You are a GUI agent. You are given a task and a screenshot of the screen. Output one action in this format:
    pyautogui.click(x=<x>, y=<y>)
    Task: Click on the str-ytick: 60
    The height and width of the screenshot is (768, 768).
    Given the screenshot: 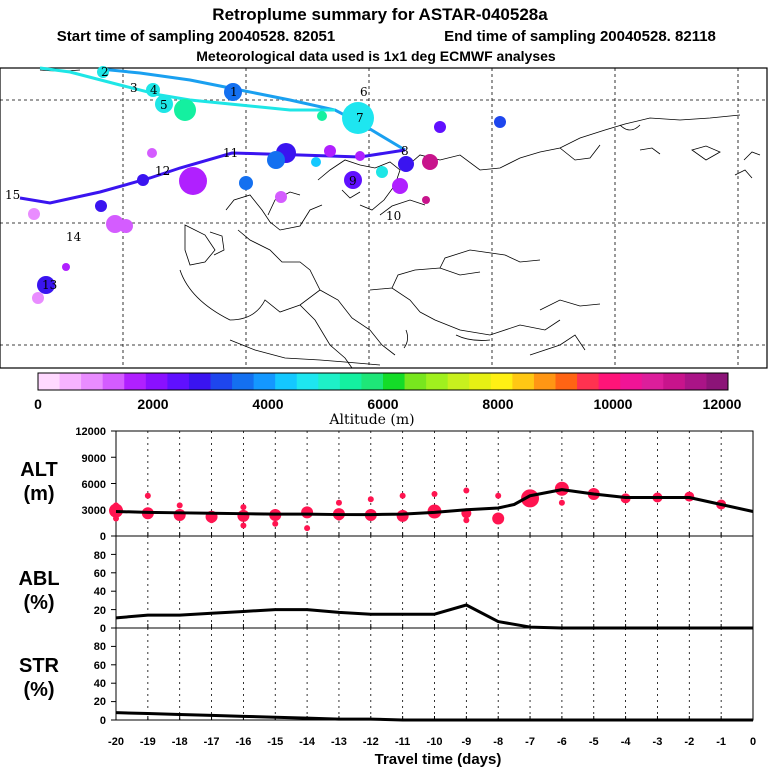 What is the action you would take?
    pyautogui.click(x=100, y=666)
    